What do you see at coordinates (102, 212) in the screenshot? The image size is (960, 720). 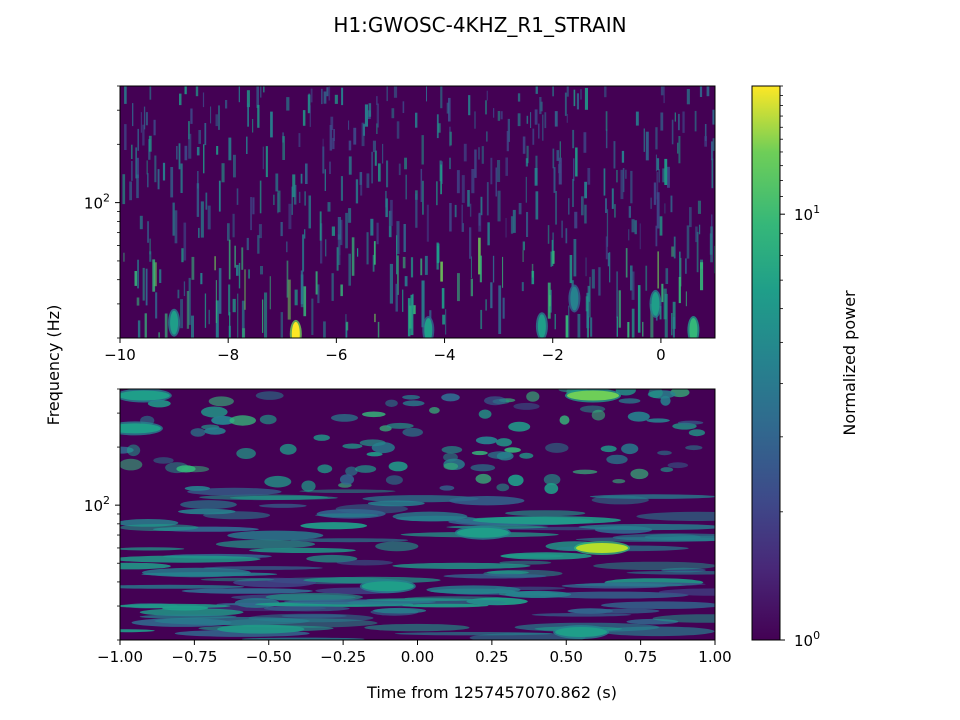 I see `y-axis-1: 102` at bounding box center [102, 212].